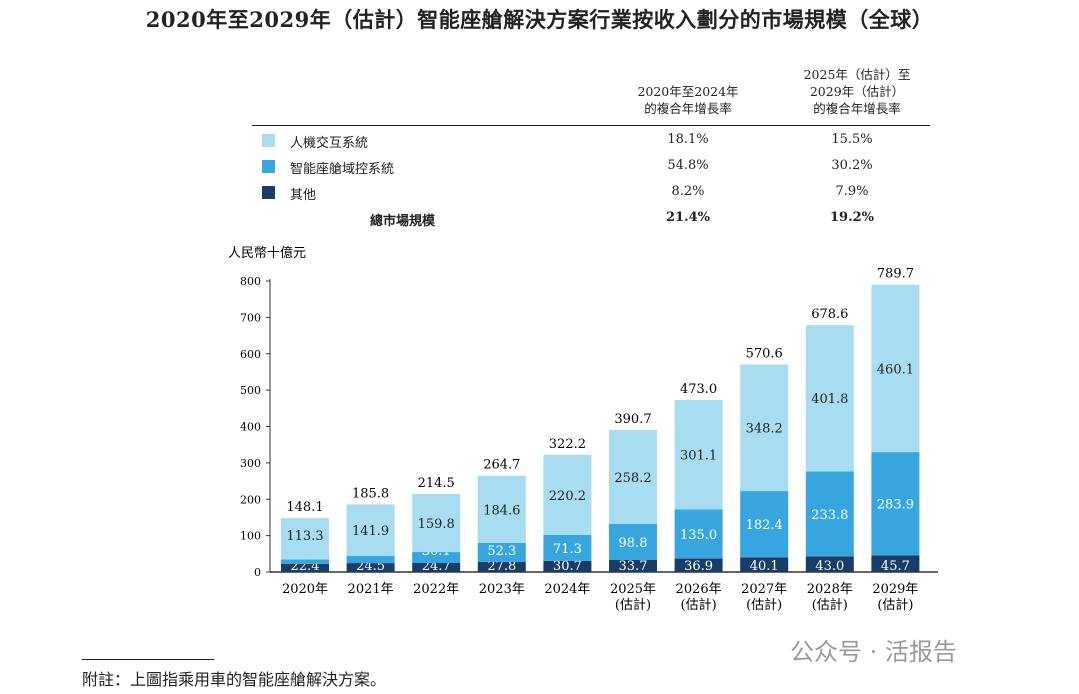 The height and width of the screenshot is (694, 1079). I want to click on segment-value-label: 182.4, so click(764, 525).